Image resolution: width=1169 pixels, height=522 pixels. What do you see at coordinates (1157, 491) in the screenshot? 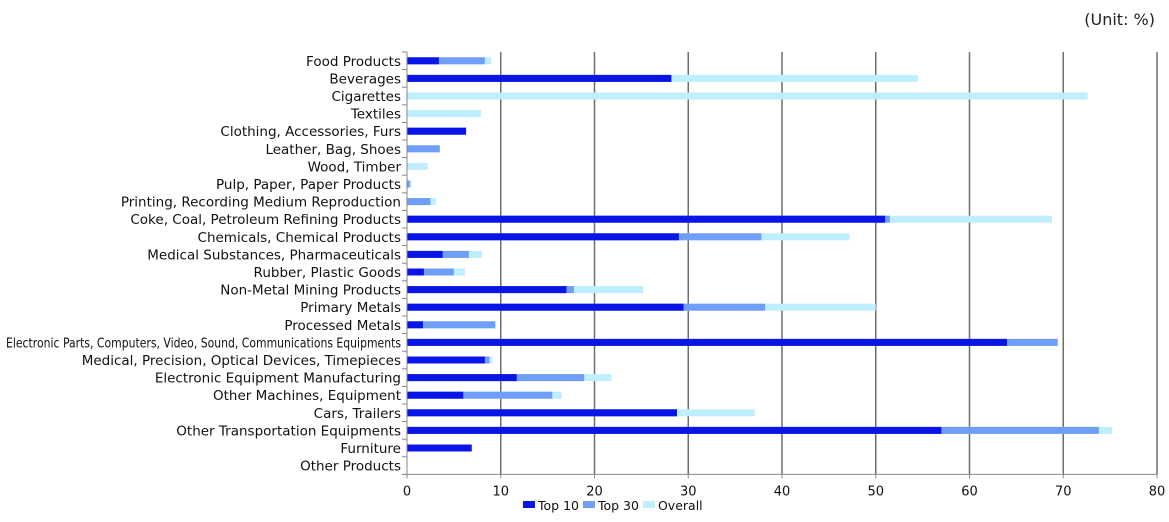
I see `x-tick-label: 80` at bounding box center [1157, 491].